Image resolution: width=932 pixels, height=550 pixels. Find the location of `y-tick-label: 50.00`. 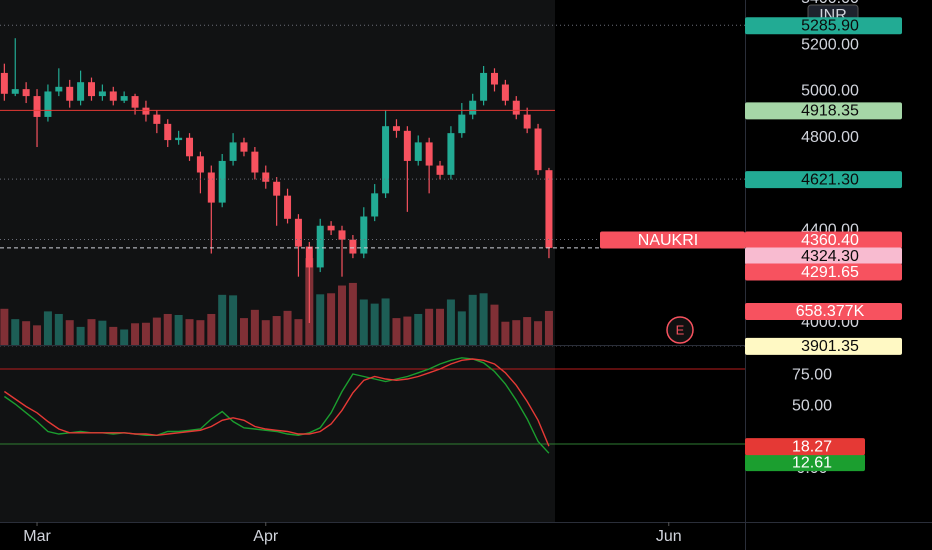

y-tick-label: 50.00 is located at coordinates (812, 406).